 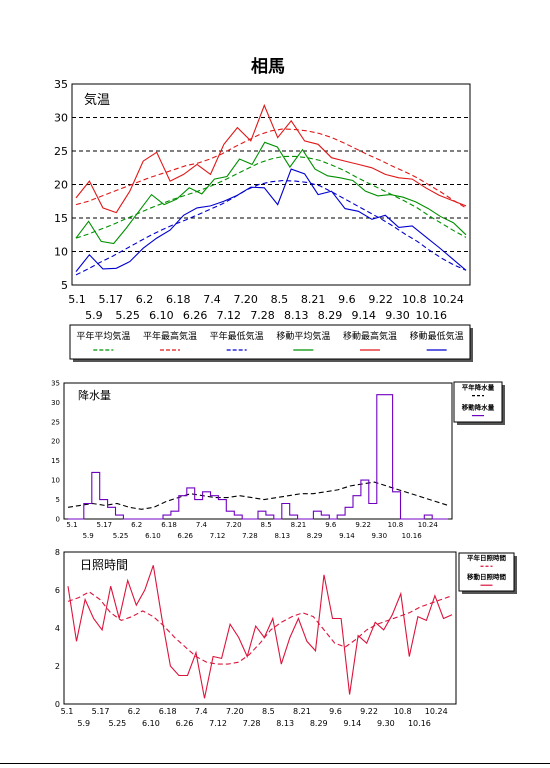 I want to click on legend-label: 移動日照時間, so click(x=487, y=576).